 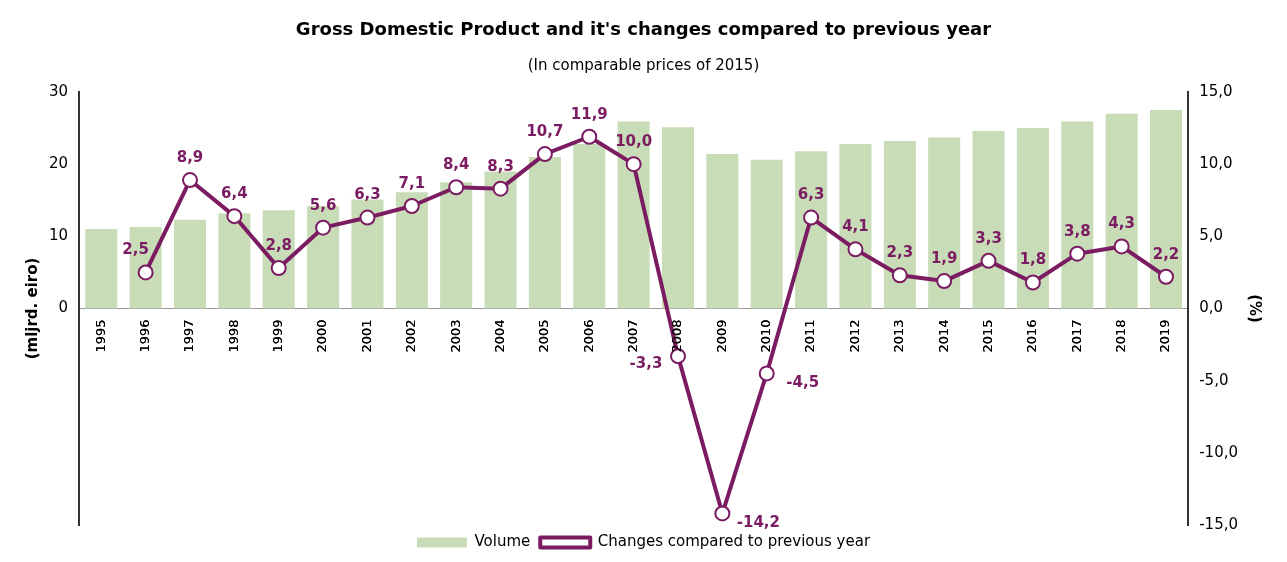 What do you see at coordinates (643, 65) in the screenshot?
I see `chart-subtitle: (In comparable prices of 2015)` at bounding box center [643, 65].